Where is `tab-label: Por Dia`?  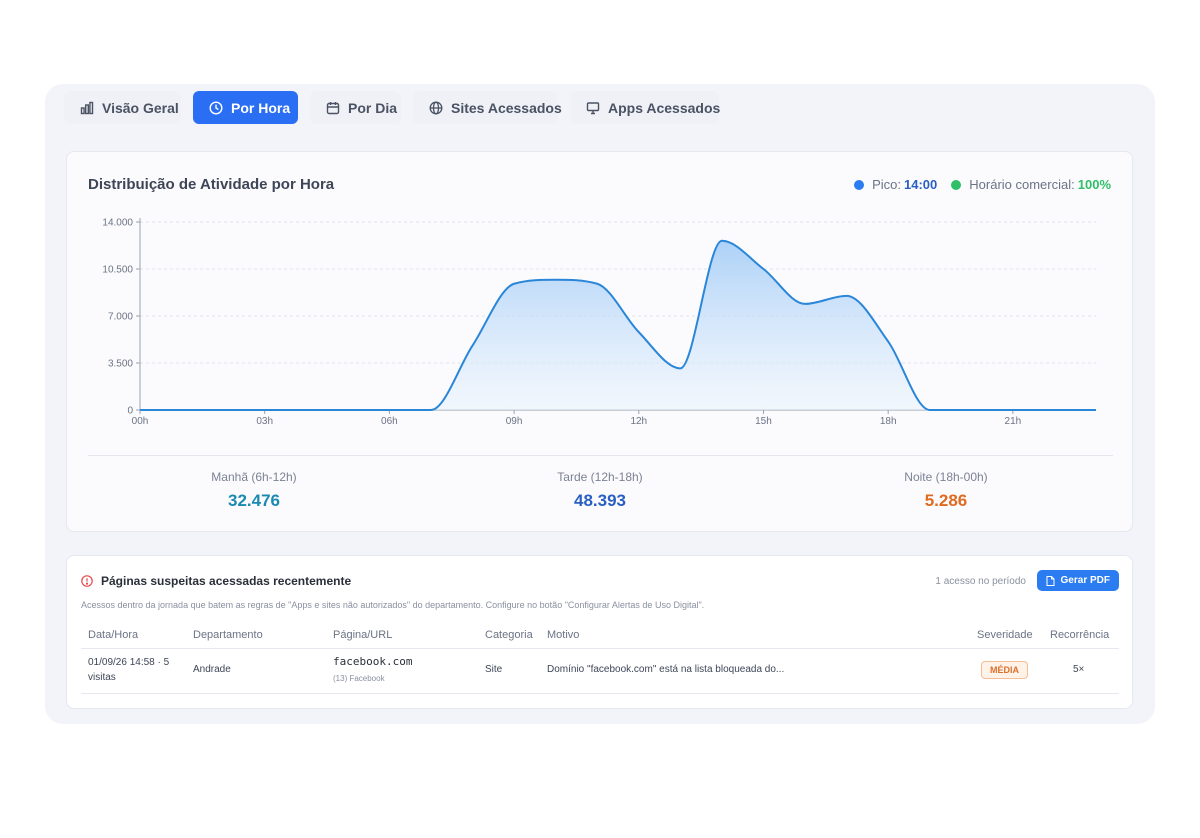 tab-label: Por Dia is located at coordinates (373, 107).